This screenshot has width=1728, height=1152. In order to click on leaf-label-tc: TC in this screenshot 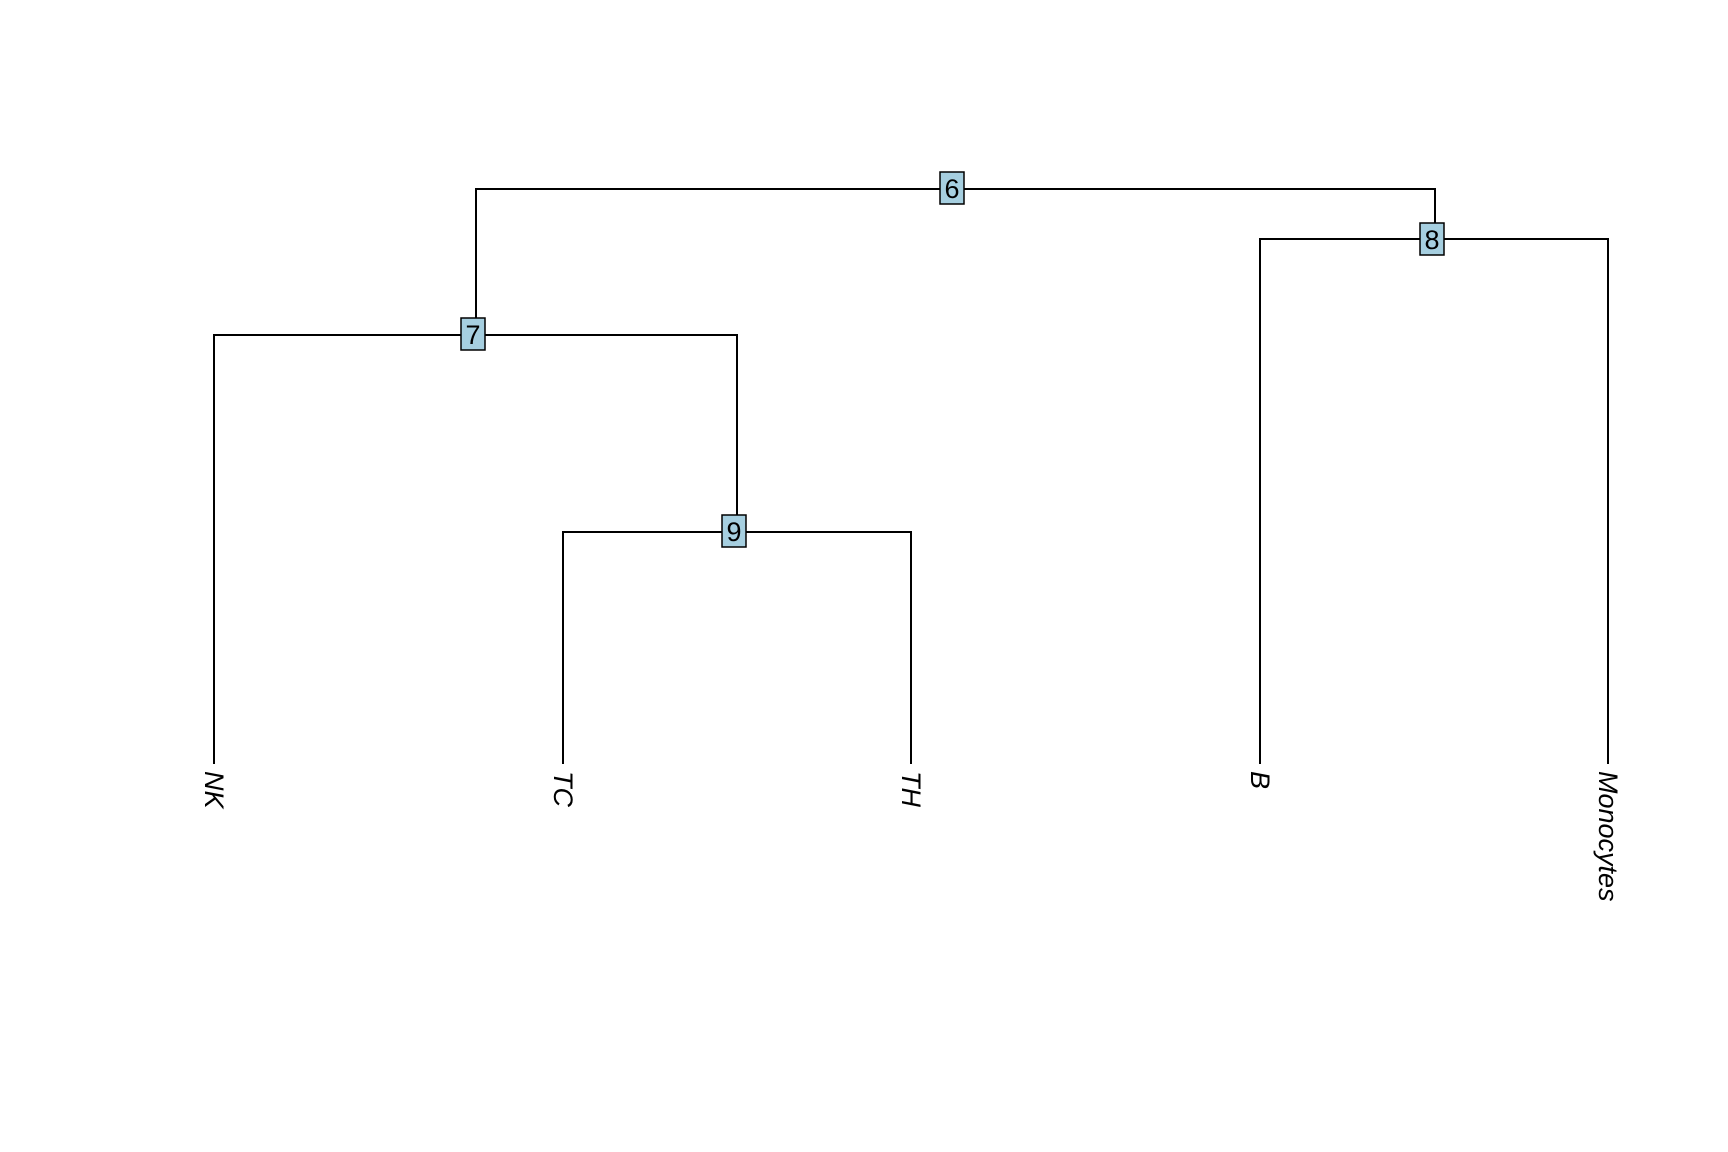, I will do `click(563, 789)`.